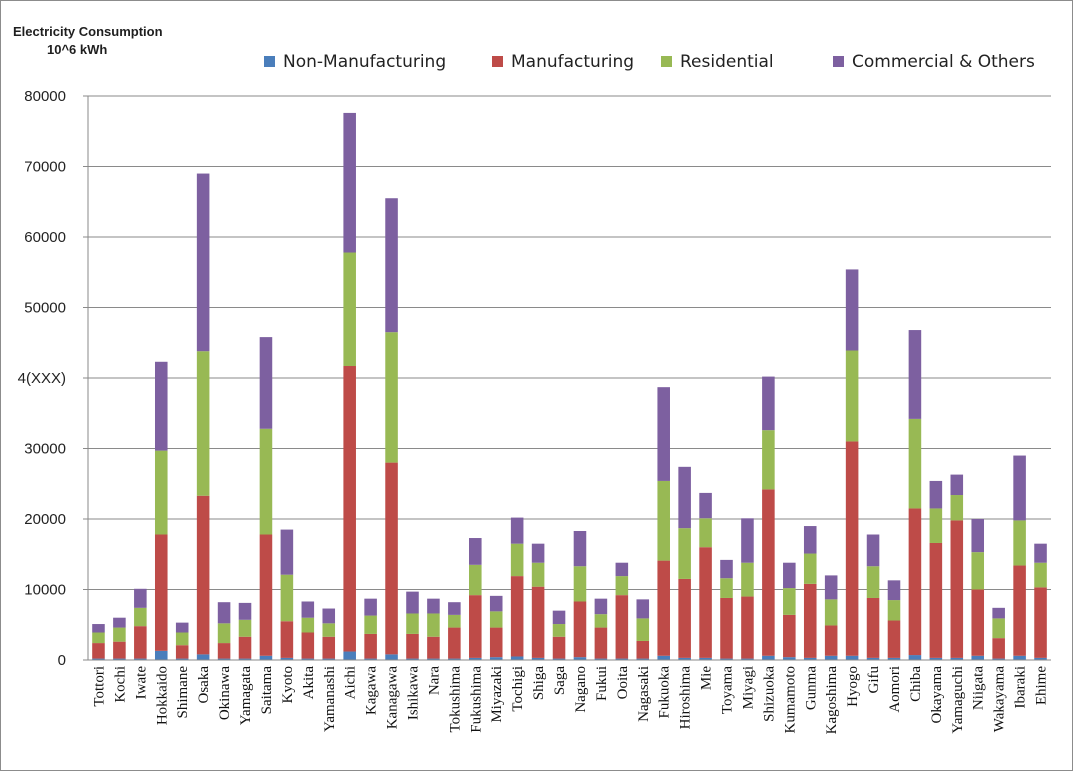 The width and height of the screenshot is (1073, 771). Describe the element at coordinates (497, 694) in the screenshot. I see `x-tick-label: Miyazaki` at that location.